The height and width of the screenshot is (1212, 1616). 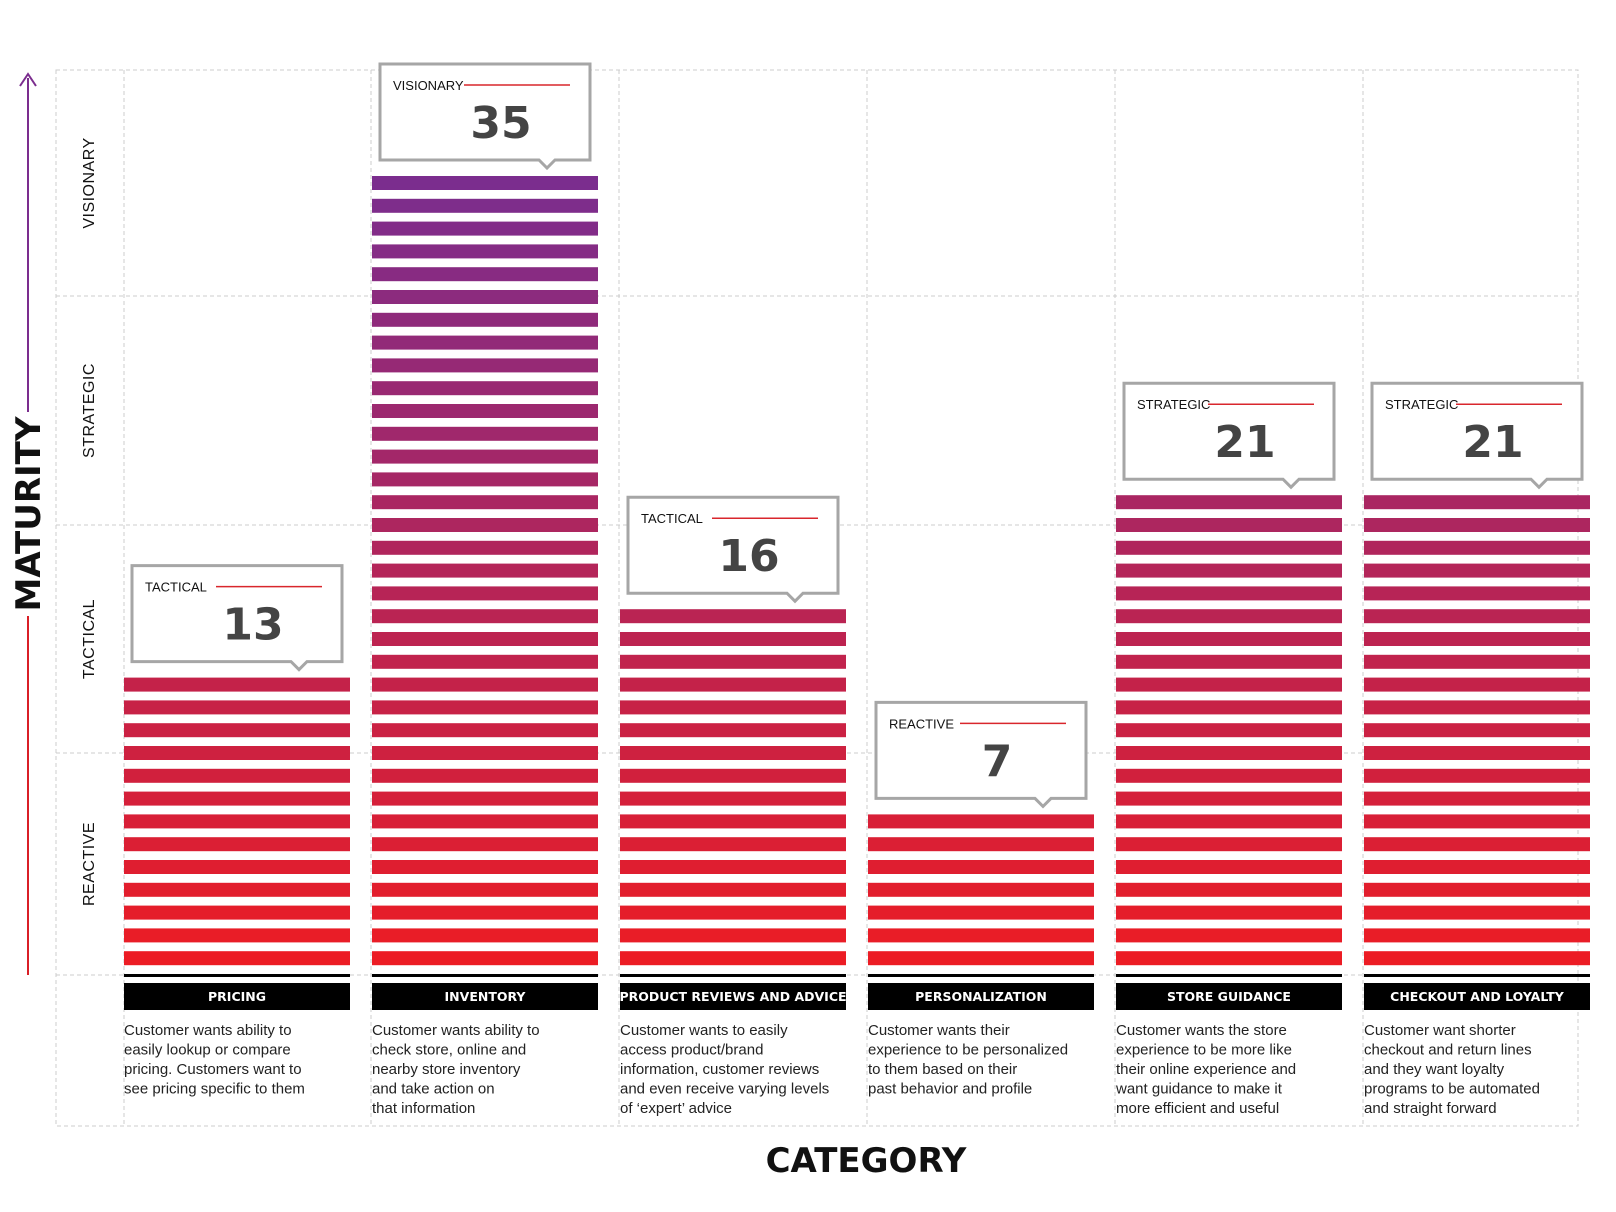 What do you see at coordinates (29, 513) in the screenshot?
I see `y-axis-title: MATURITY` at bounding box center [29, 513].